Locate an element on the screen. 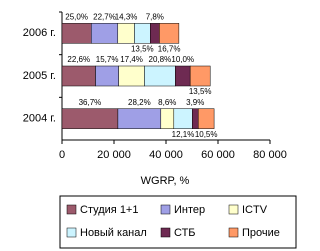  x-tick-label: 40 000 is located at coordinates (166, 155).